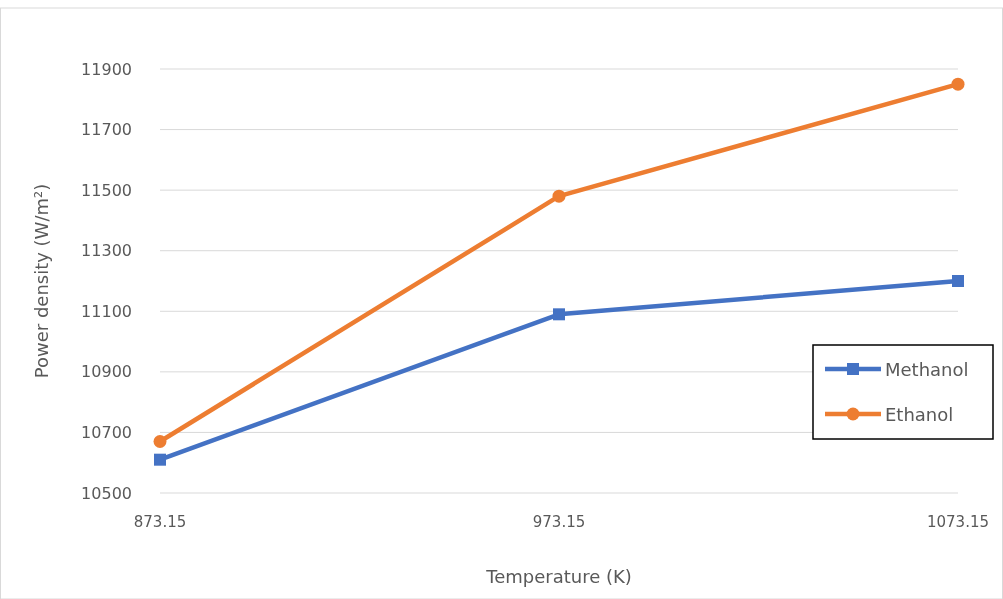 Image resolution: width=1003 pixels, height=599 pixels. Describe the element at coordinates (106, 130) in the screenshot. I see `y-tick-label: 11700` at that location.